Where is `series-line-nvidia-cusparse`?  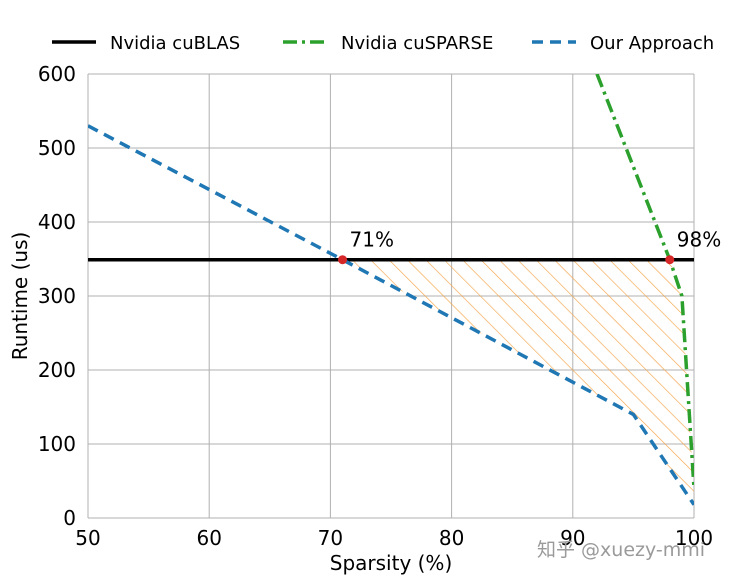
series-line-nvidia-cusparse is located at coordinates (644, 281).